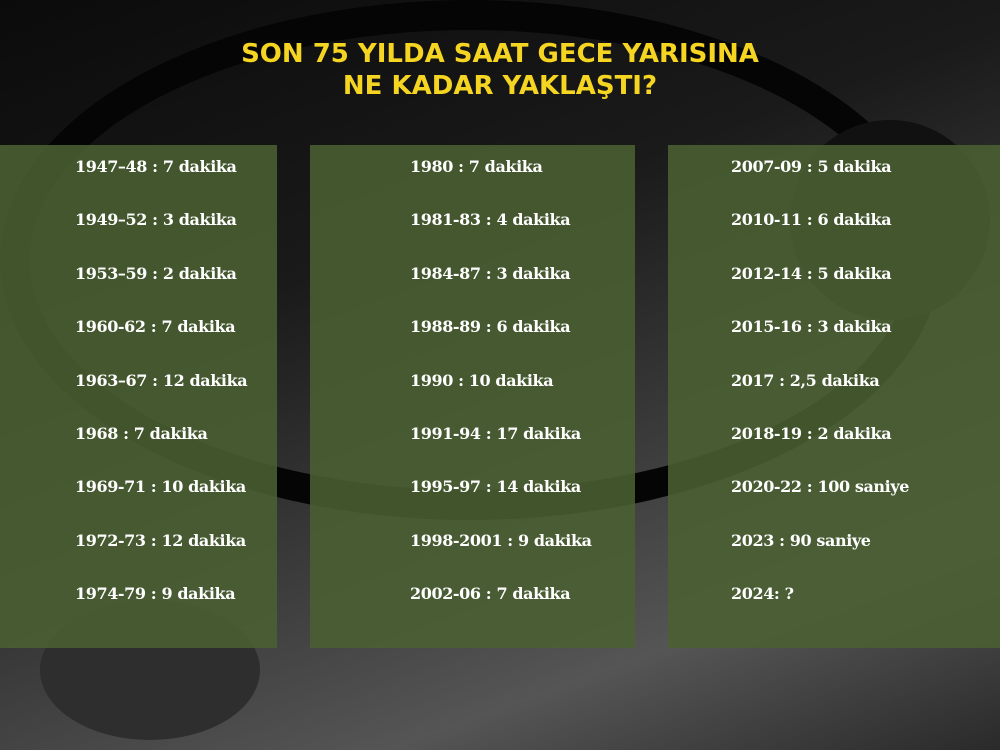 The height and width of the screenshot is (750, 1000). What do you see at coordinates (805, 380) in the screenshot?
I see `timeline-entry: 2017 : 2,5 dakika` at bounding box center [805, 380].